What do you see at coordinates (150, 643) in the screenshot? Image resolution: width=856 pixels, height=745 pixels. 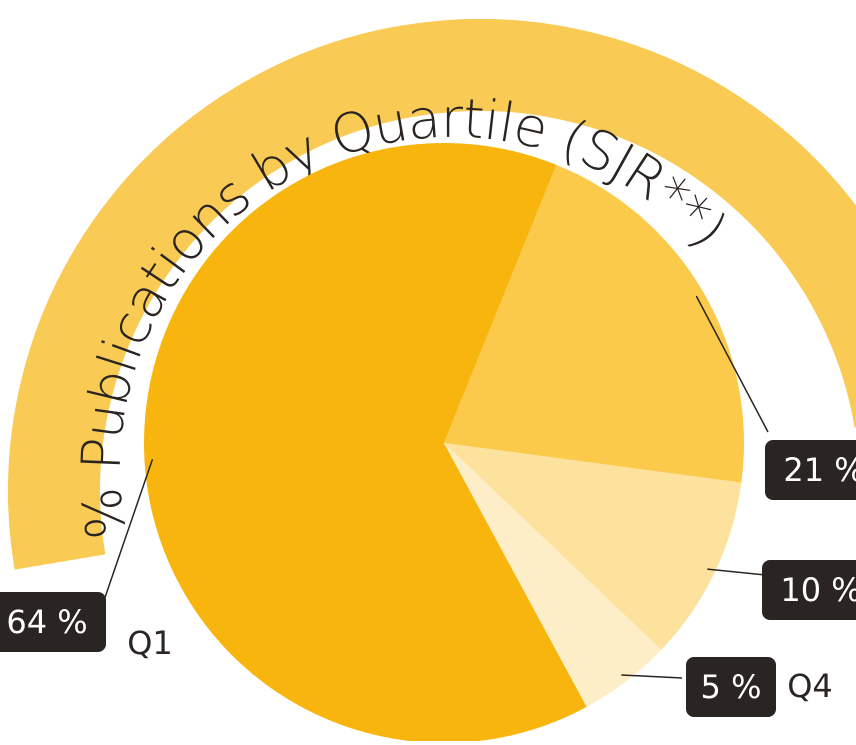 I see `category-label: Q1` at bounding box center [150, 643].